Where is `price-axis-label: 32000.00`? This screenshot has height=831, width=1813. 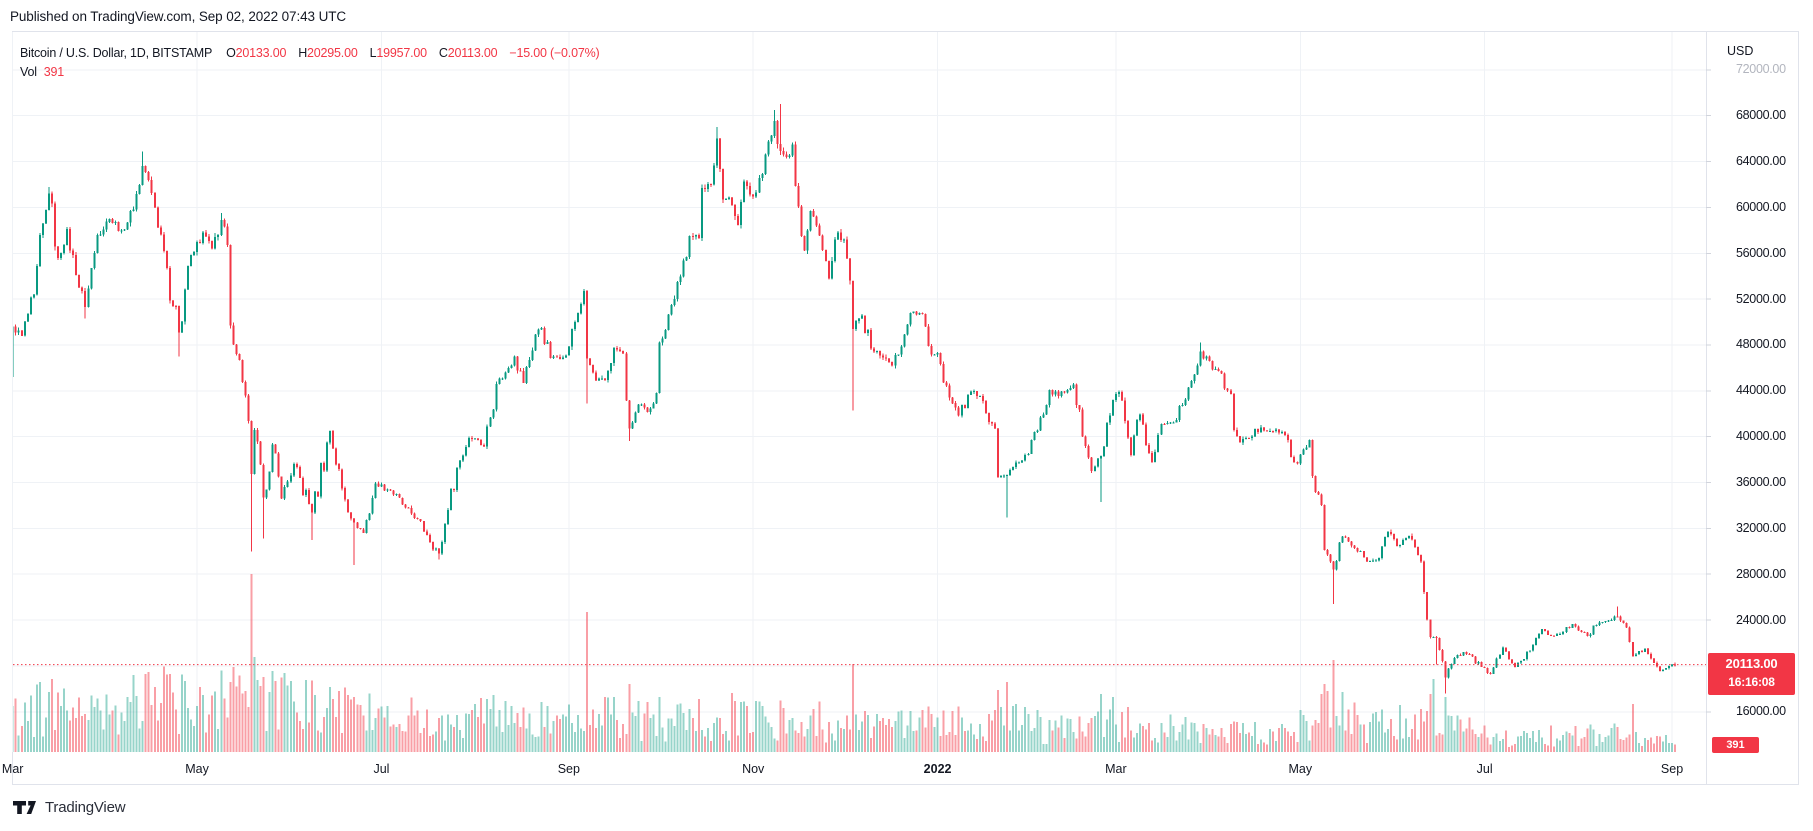 price-axis-label: 32000.00 is located at coordinates (1761, 527).